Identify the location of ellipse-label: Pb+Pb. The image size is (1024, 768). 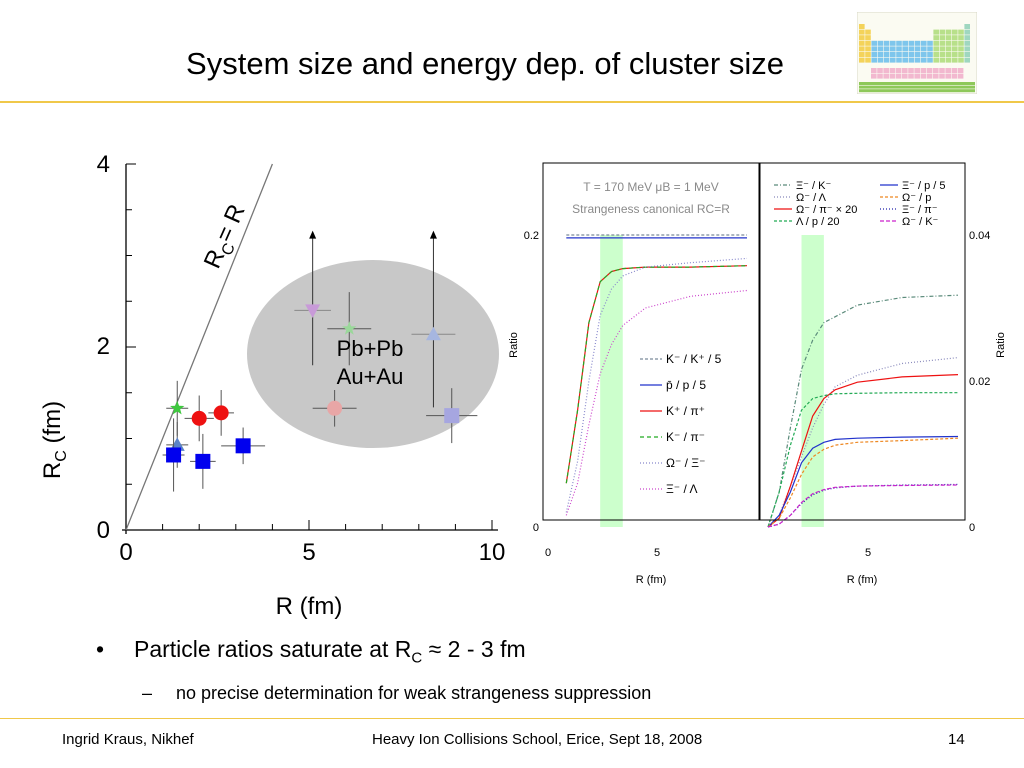
(370, 348).